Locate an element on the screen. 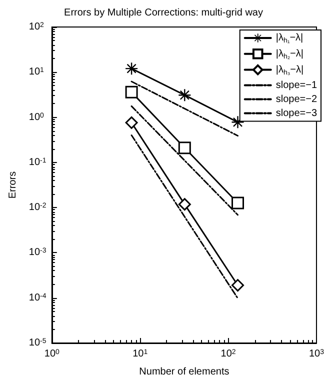 The height and width of the screenshot is (382, 327). chart-title: Errors by Multiple Corrections: multi-grid way is located at coordinates (163, 13).